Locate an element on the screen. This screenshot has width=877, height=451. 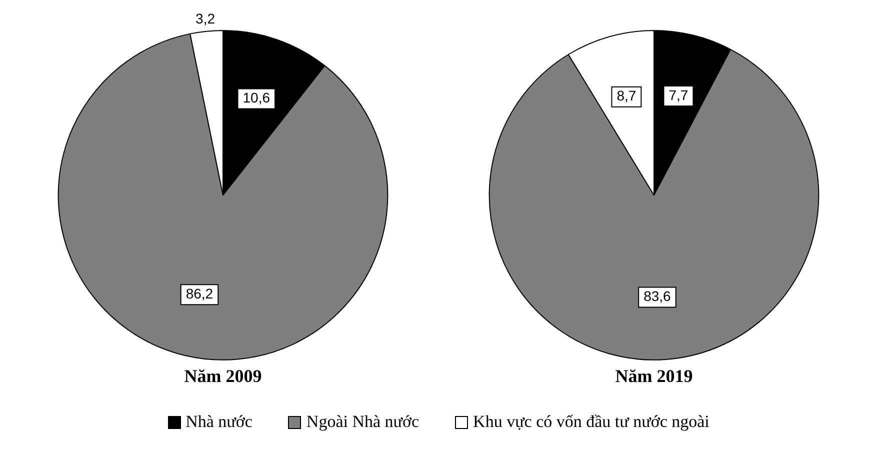
data-label: 8,7 is located at coordinates (626, 96).